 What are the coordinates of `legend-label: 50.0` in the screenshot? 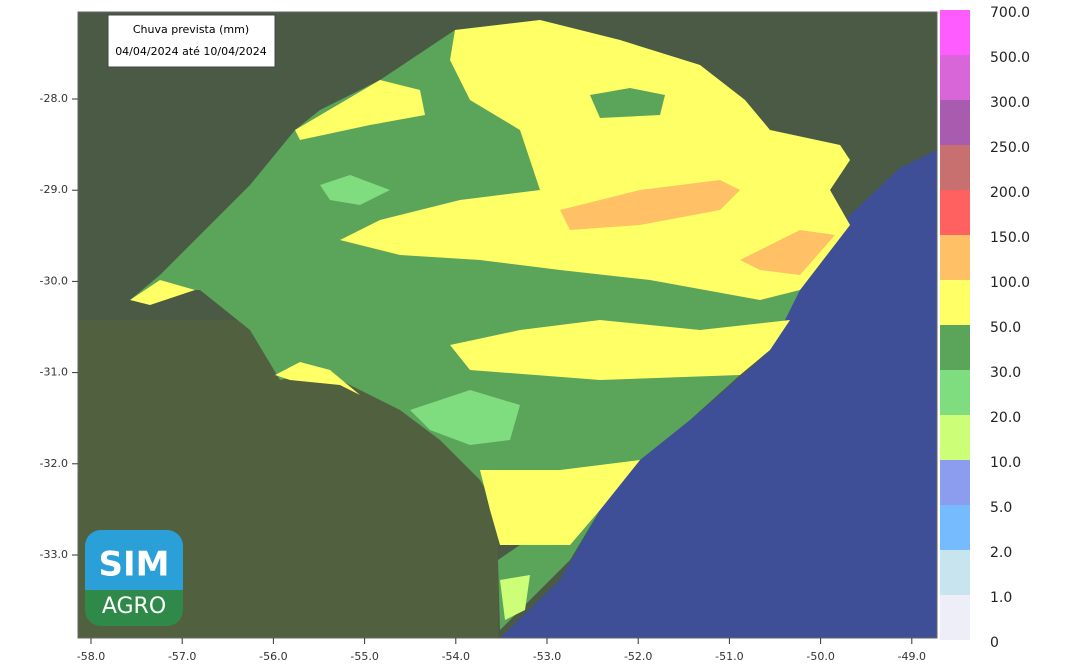 It's located at (1005, 328).